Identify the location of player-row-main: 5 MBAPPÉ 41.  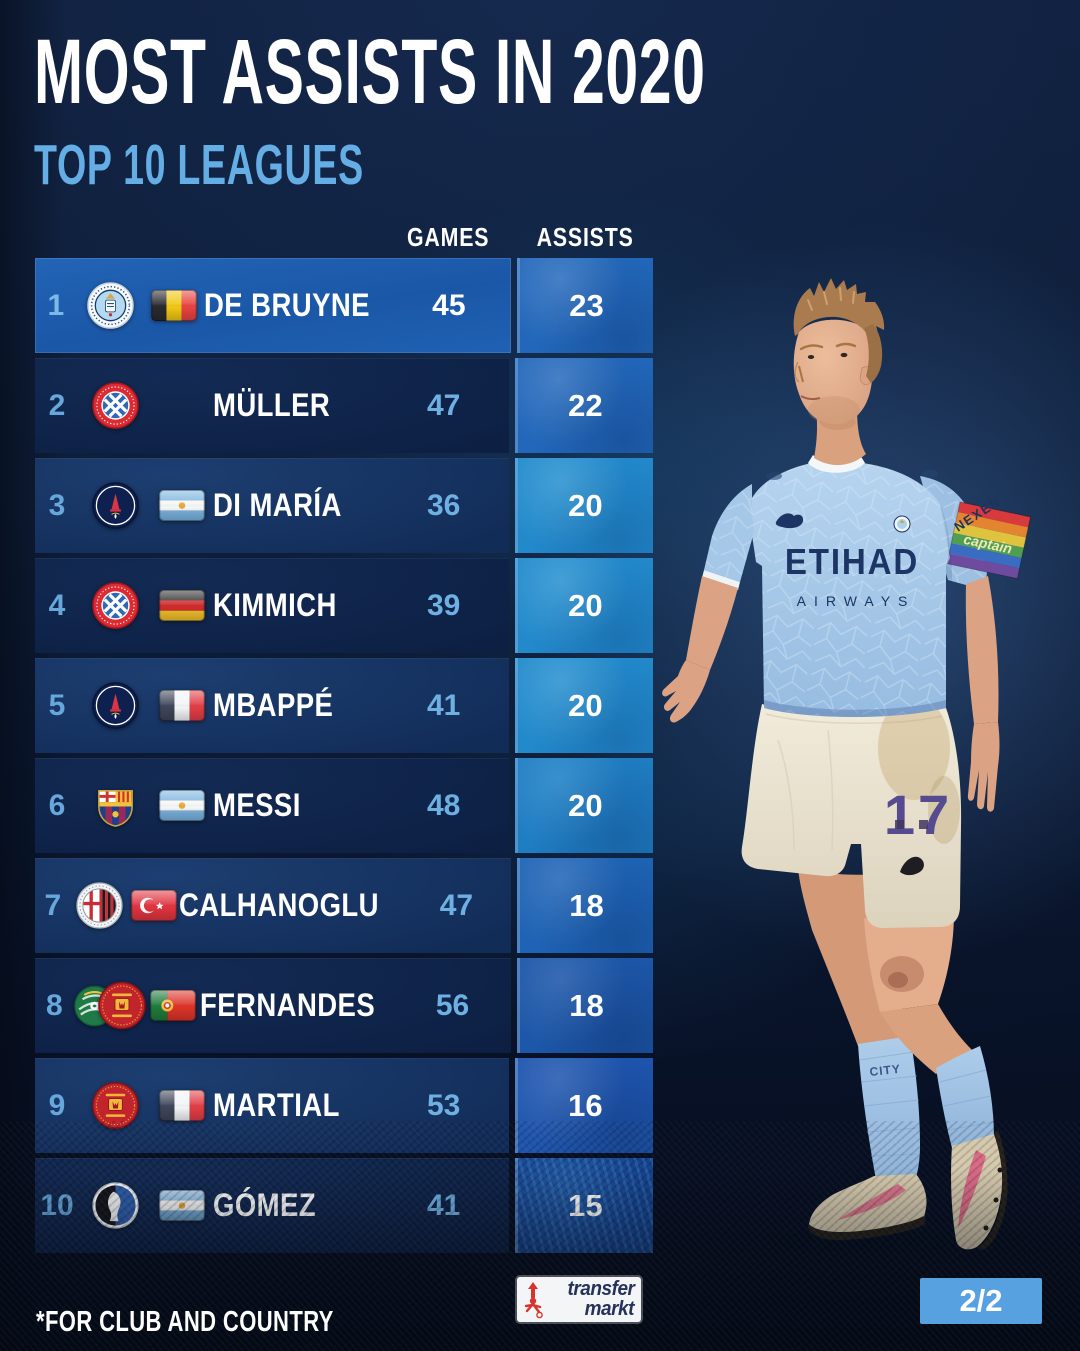
(272, 705).